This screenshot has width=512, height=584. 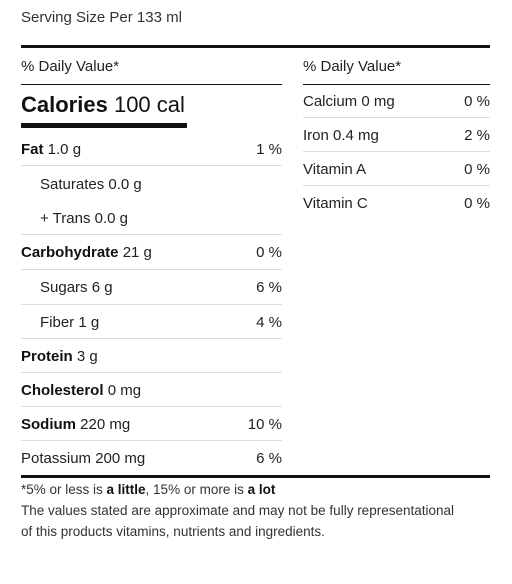 I want to click on left-header-rule, so click(x=151, y=84).